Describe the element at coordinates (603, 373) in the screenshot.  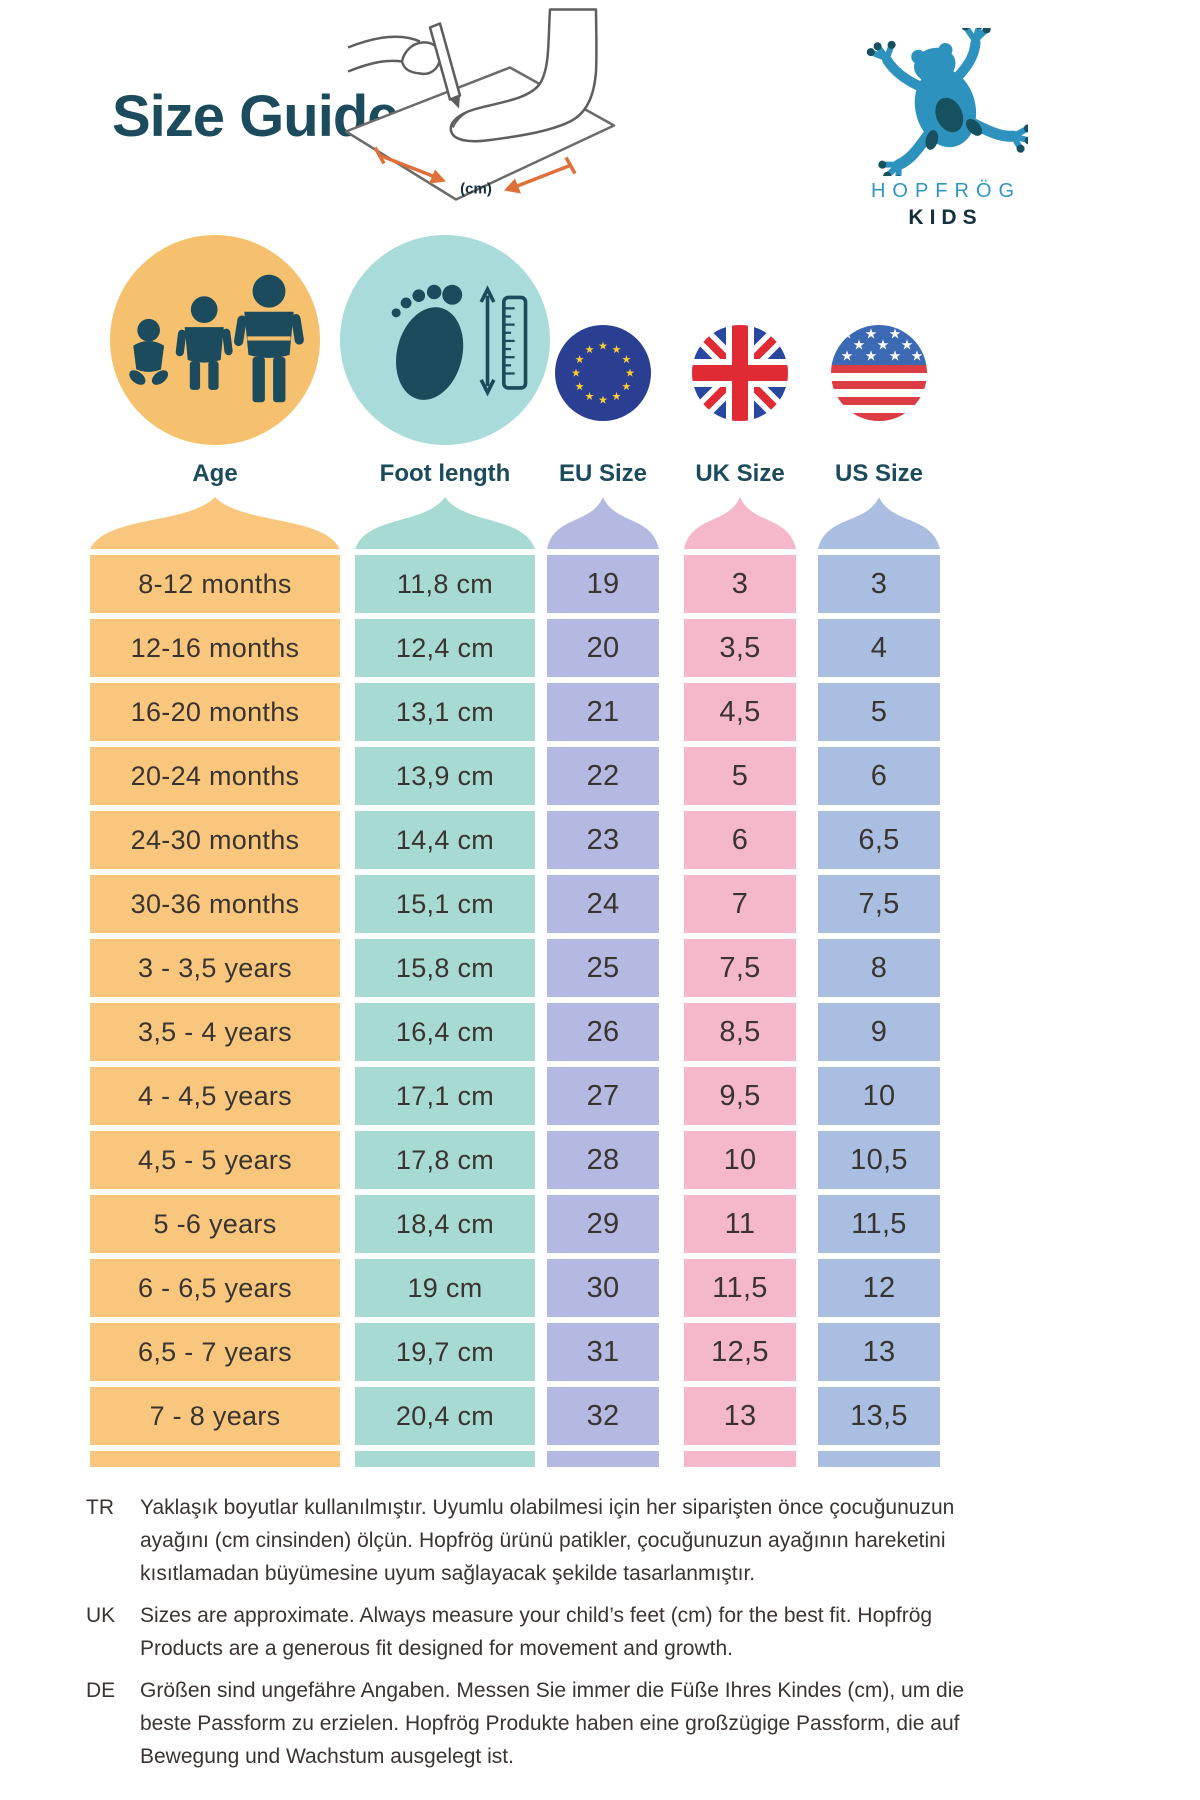
I see `eu-flag-icon` at that location.